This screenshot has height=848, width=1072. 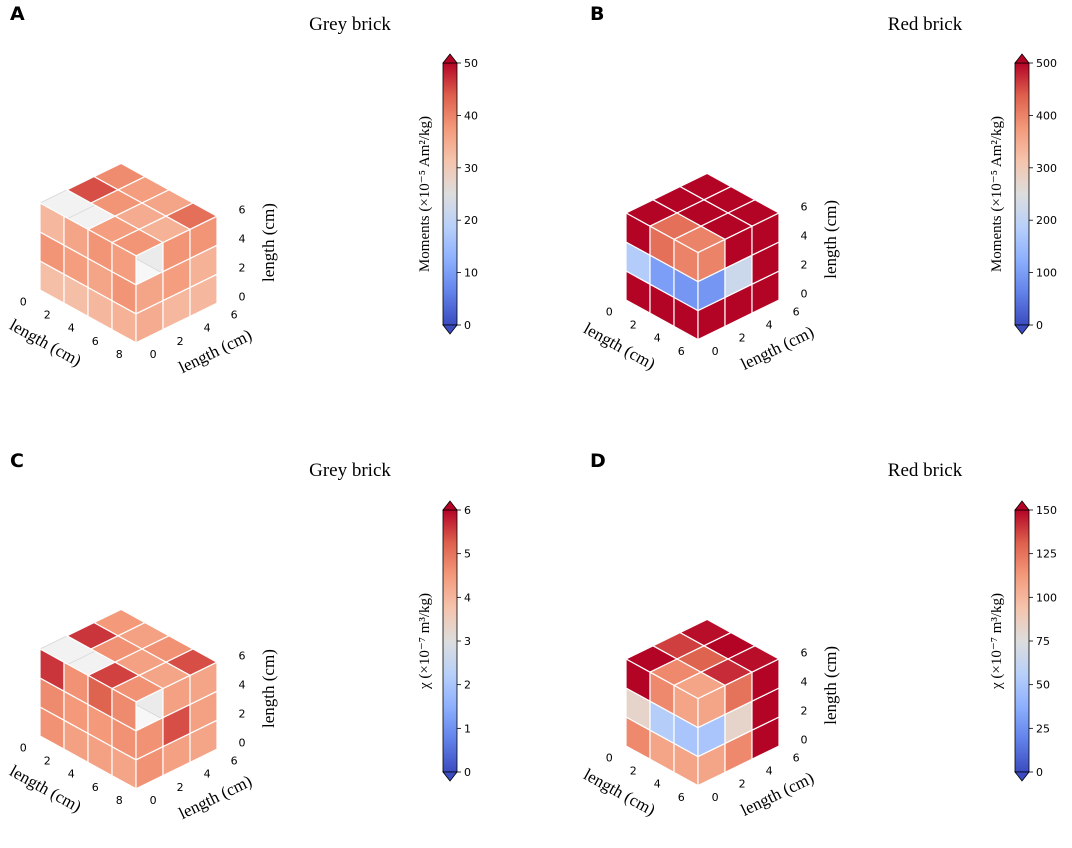 What do you see at coordinates (17, 461) in the screenshot?
I see `panel-label: C` at bounding box center [17, 461].